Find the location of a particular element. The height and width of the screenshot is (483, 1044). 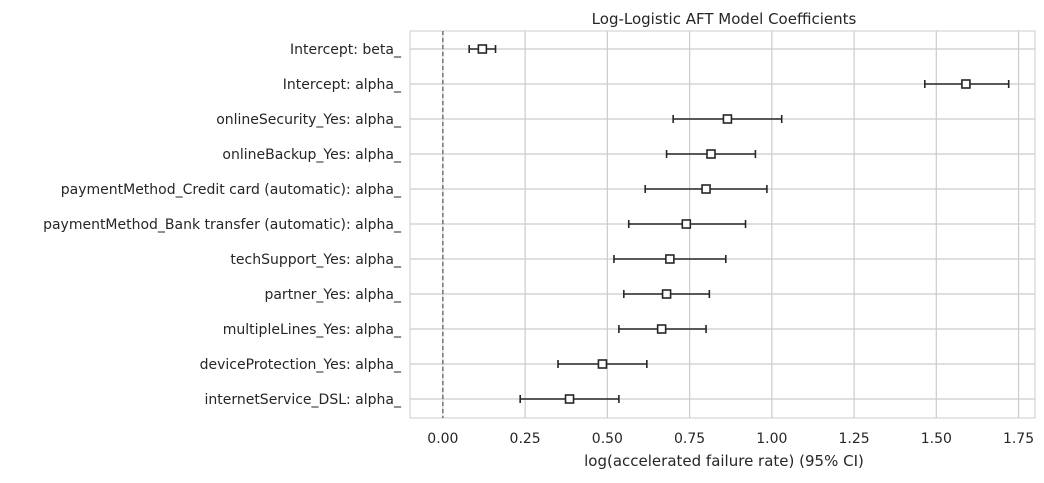

y-tick-label: techSupport_Yes: alpha_ is located at coordinates (316, 260).